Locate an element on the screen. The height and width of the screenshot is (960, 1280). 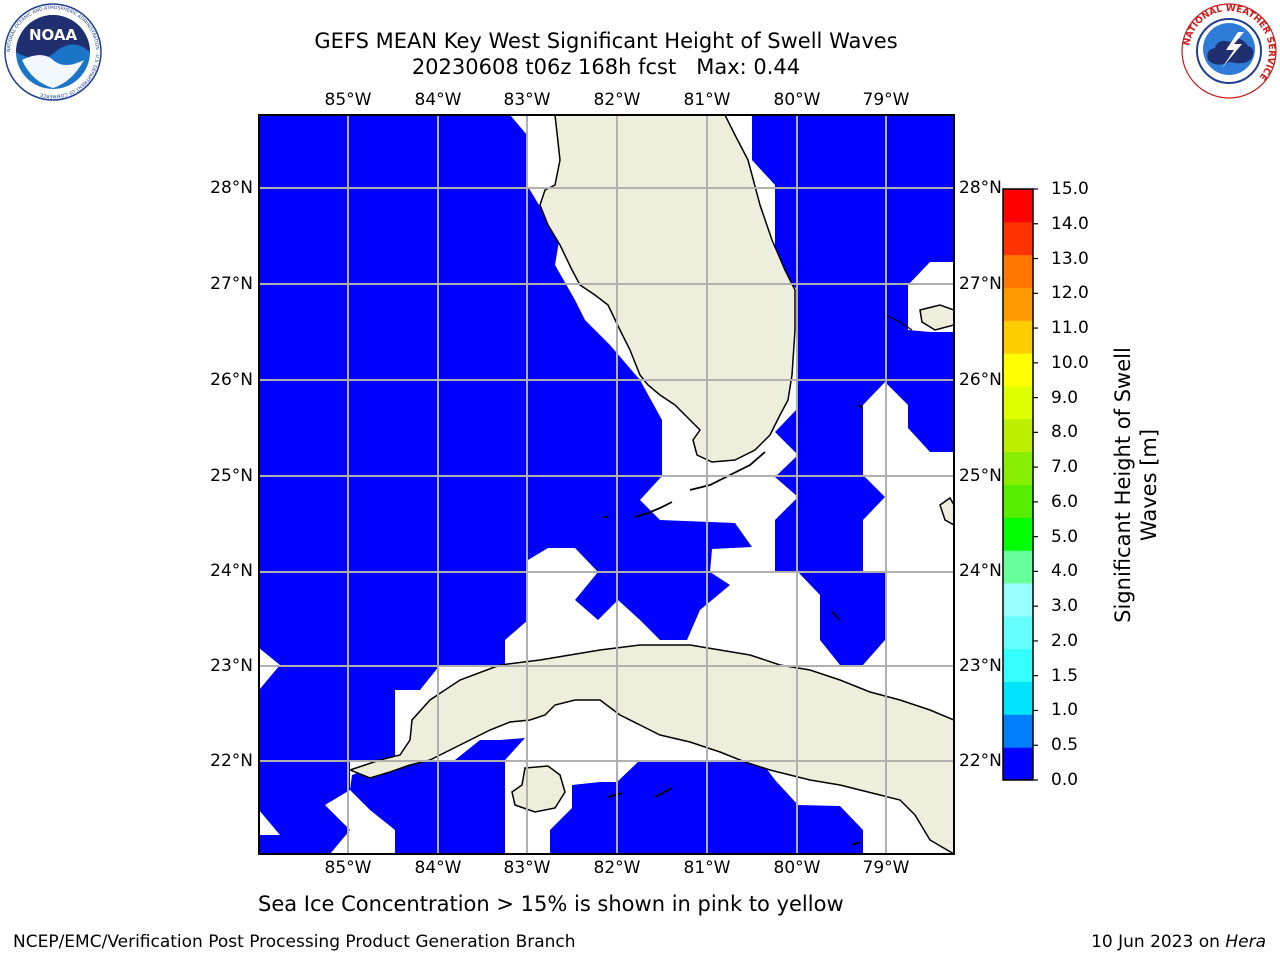
lon-label-bottom: 83°W is located at coordinates (527, 868).